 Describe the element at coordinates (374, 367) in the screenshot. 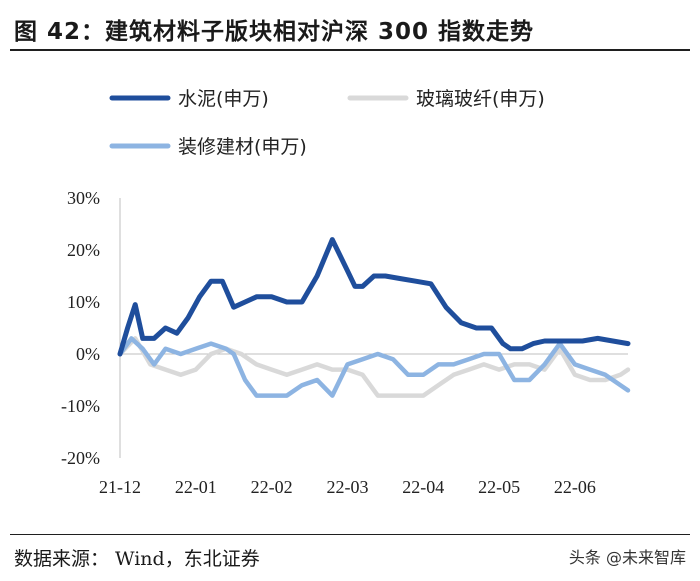

I see `series-line` at that location.